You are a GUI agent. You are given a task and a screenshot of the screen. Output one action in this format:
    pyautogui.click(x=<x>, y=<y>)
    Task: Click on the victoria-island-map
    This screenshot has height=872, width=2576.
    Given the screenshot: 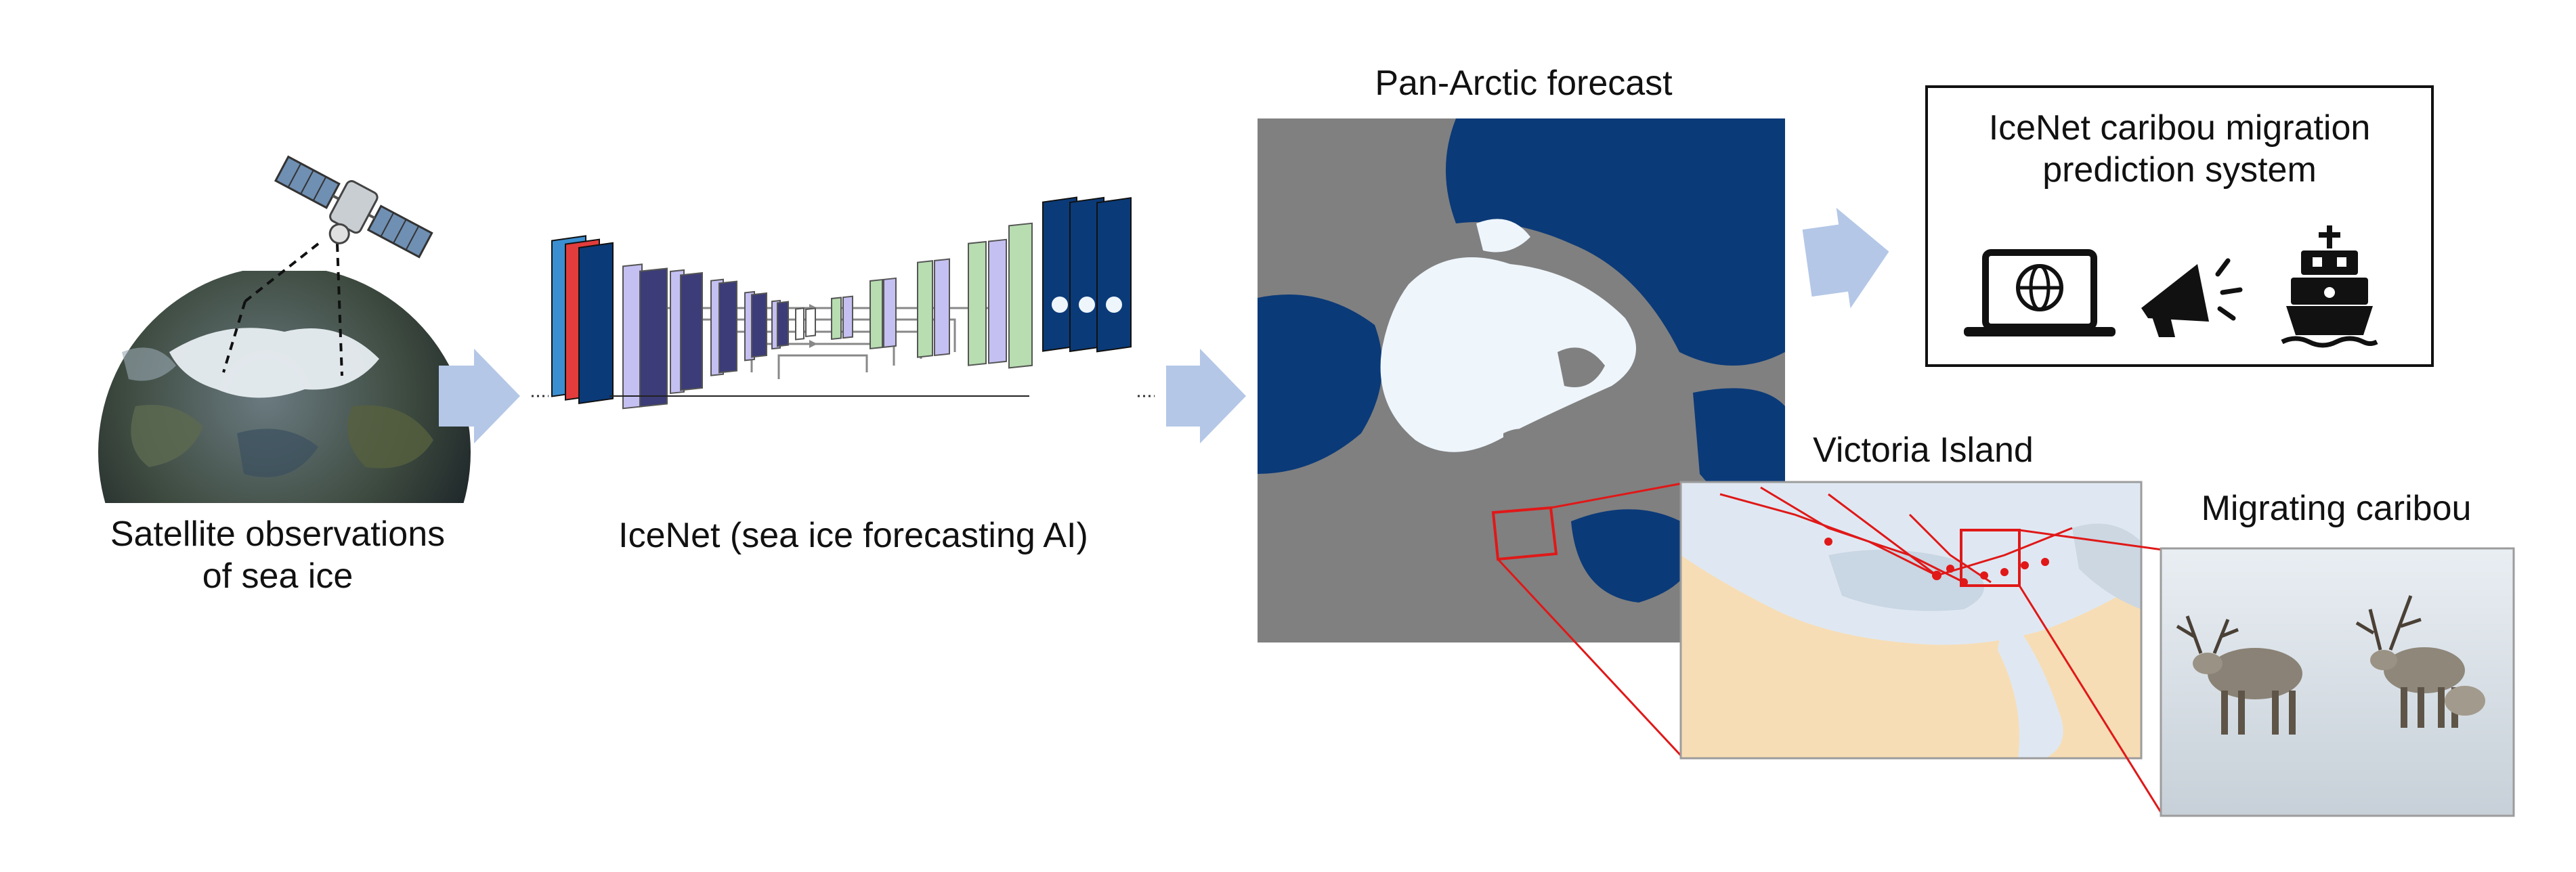 What is the action you would take?
    pyautogui.click(x=1921, y=648)
    